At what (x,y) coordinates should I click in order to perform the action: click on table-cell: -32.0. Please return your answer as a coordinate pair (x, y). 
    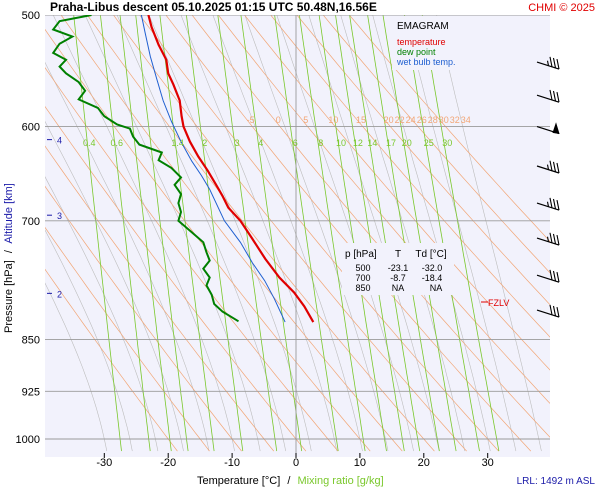
    Looking at the image, I should click on (432, 268).